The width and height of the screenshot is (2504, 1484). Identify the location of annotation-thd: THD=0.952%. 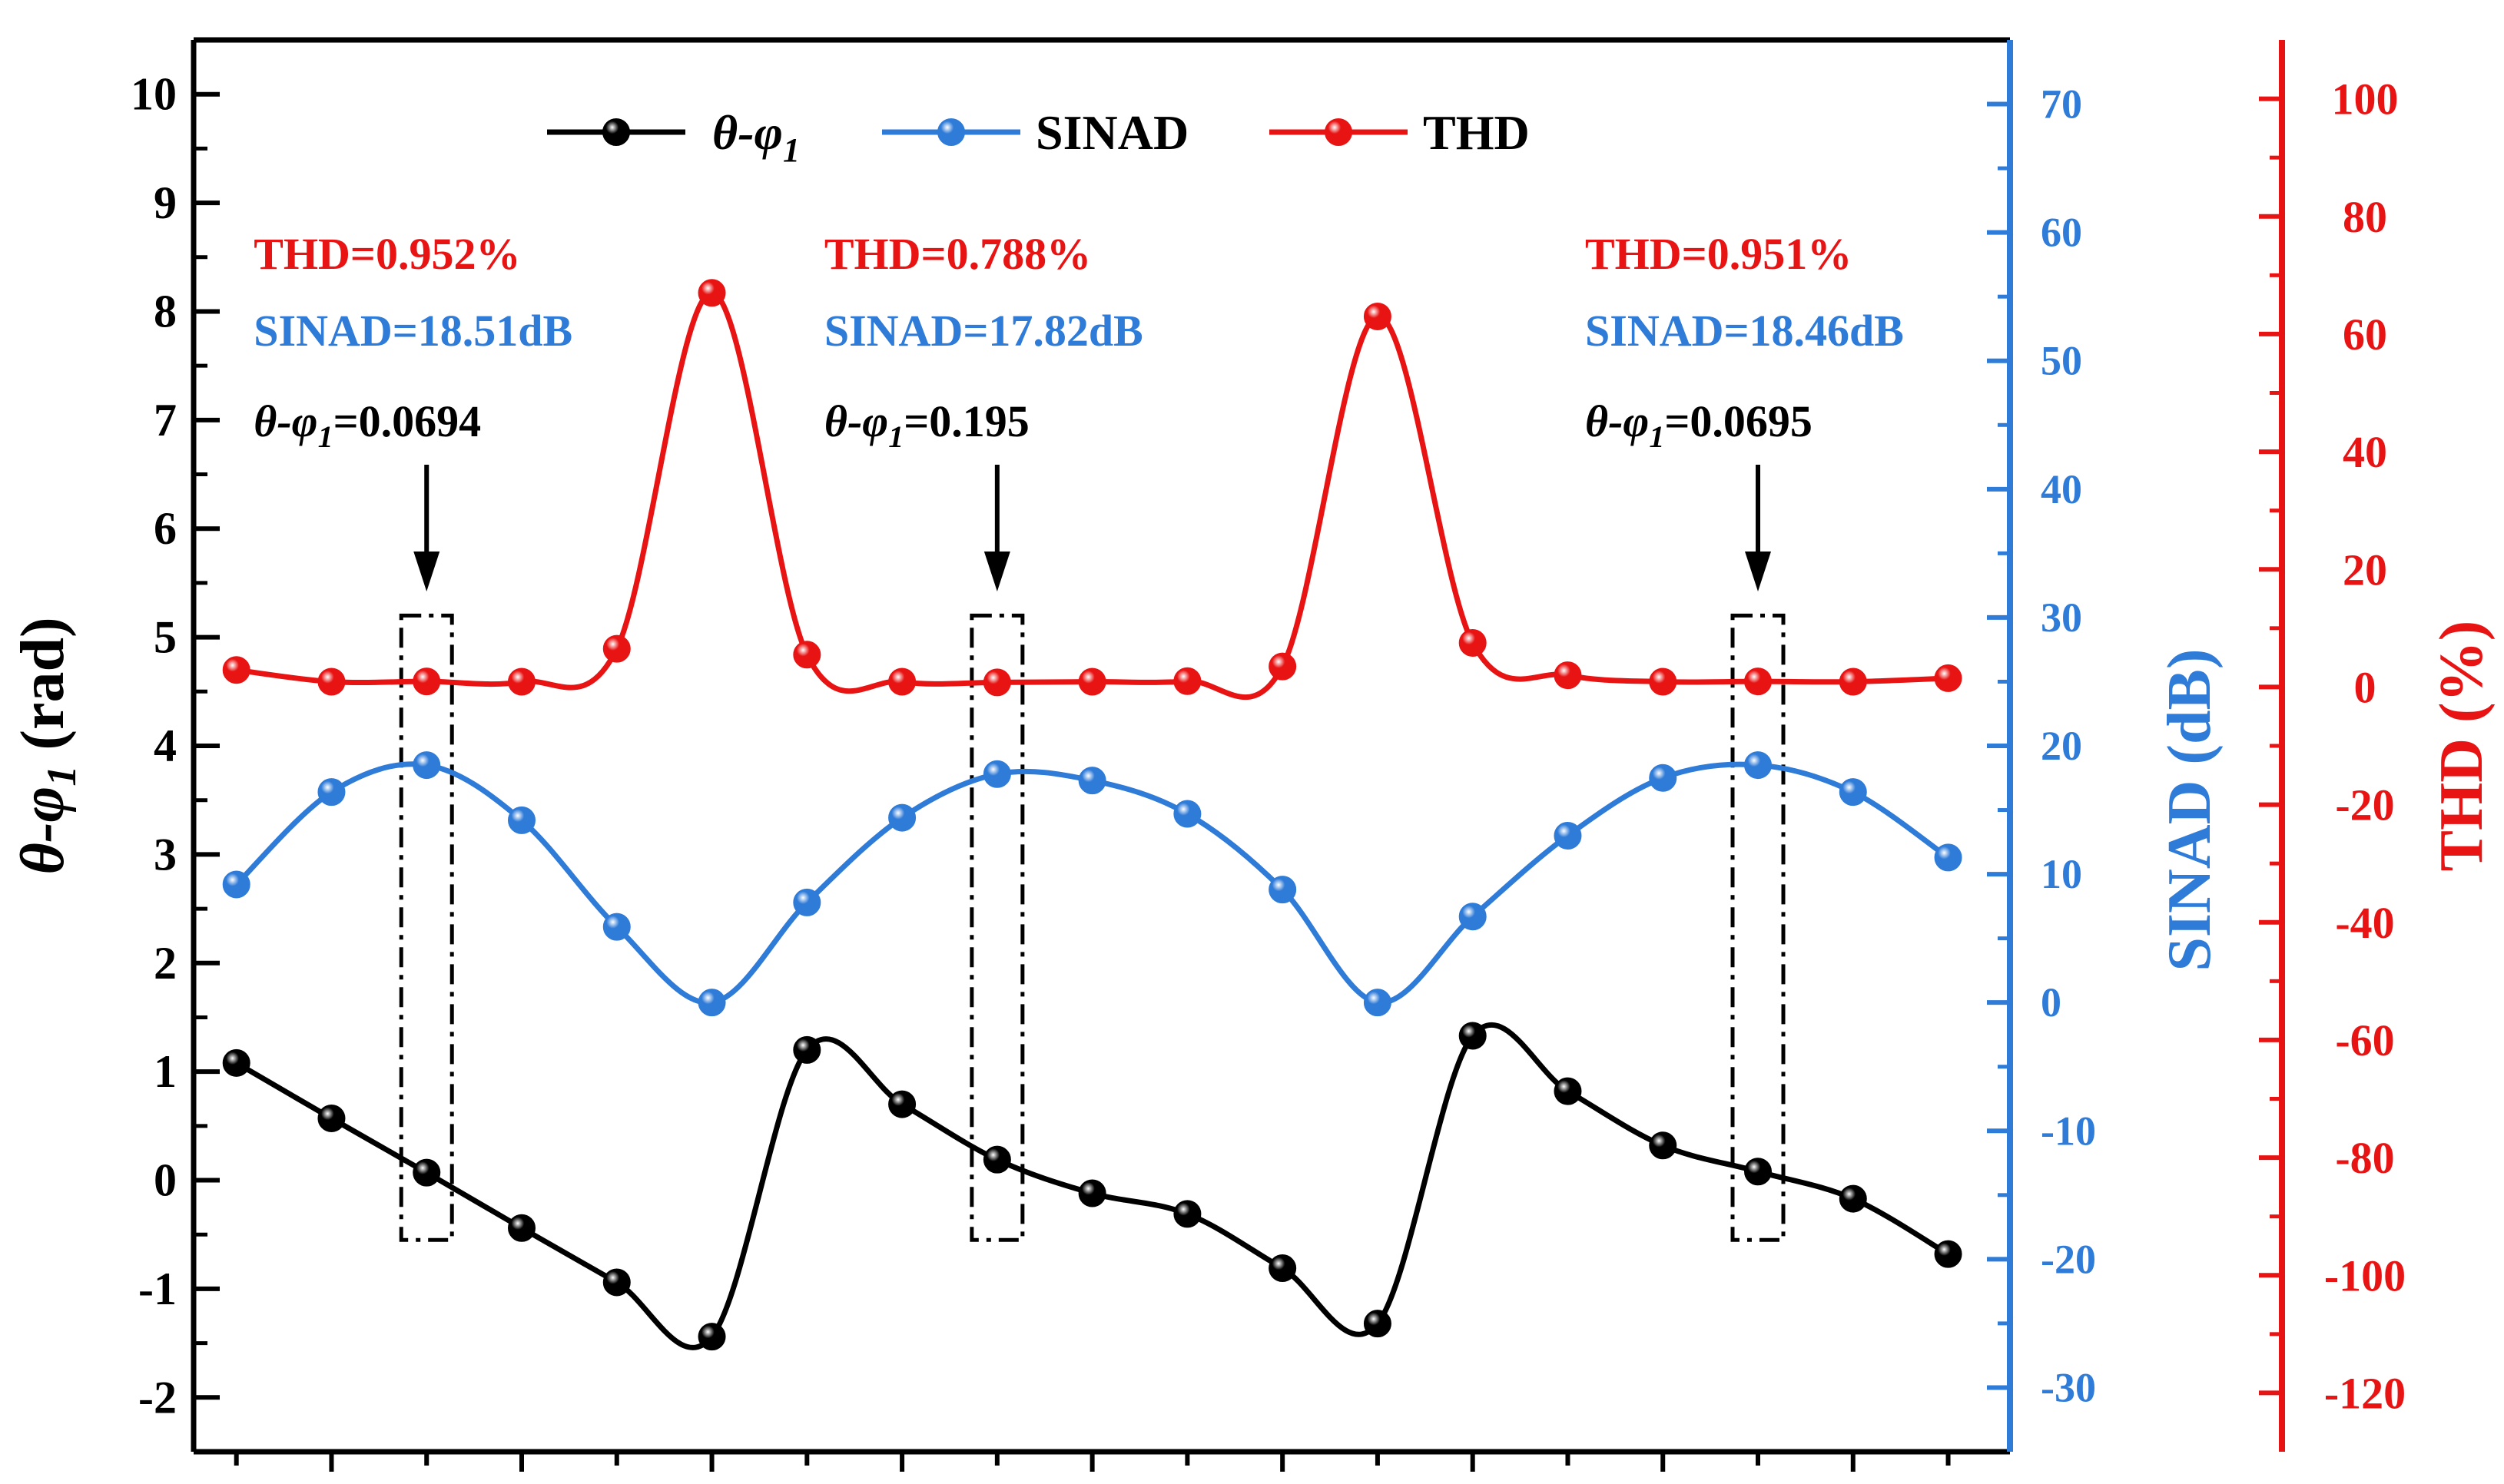
(387, 254).